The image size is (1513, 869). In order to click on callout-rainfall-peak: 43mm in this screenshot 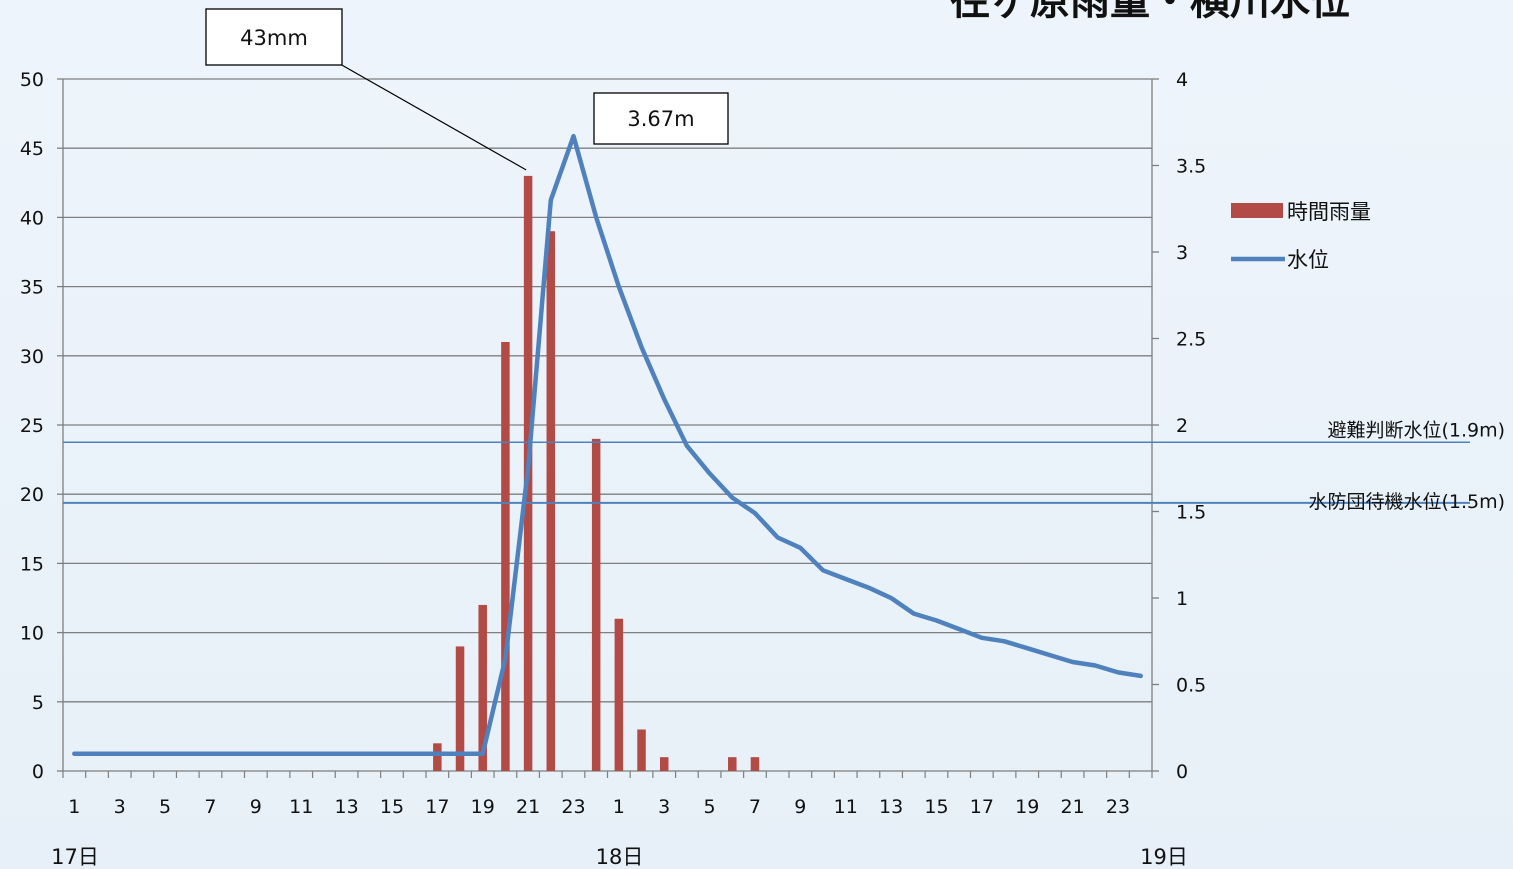, I will do `click(274, 38)`.